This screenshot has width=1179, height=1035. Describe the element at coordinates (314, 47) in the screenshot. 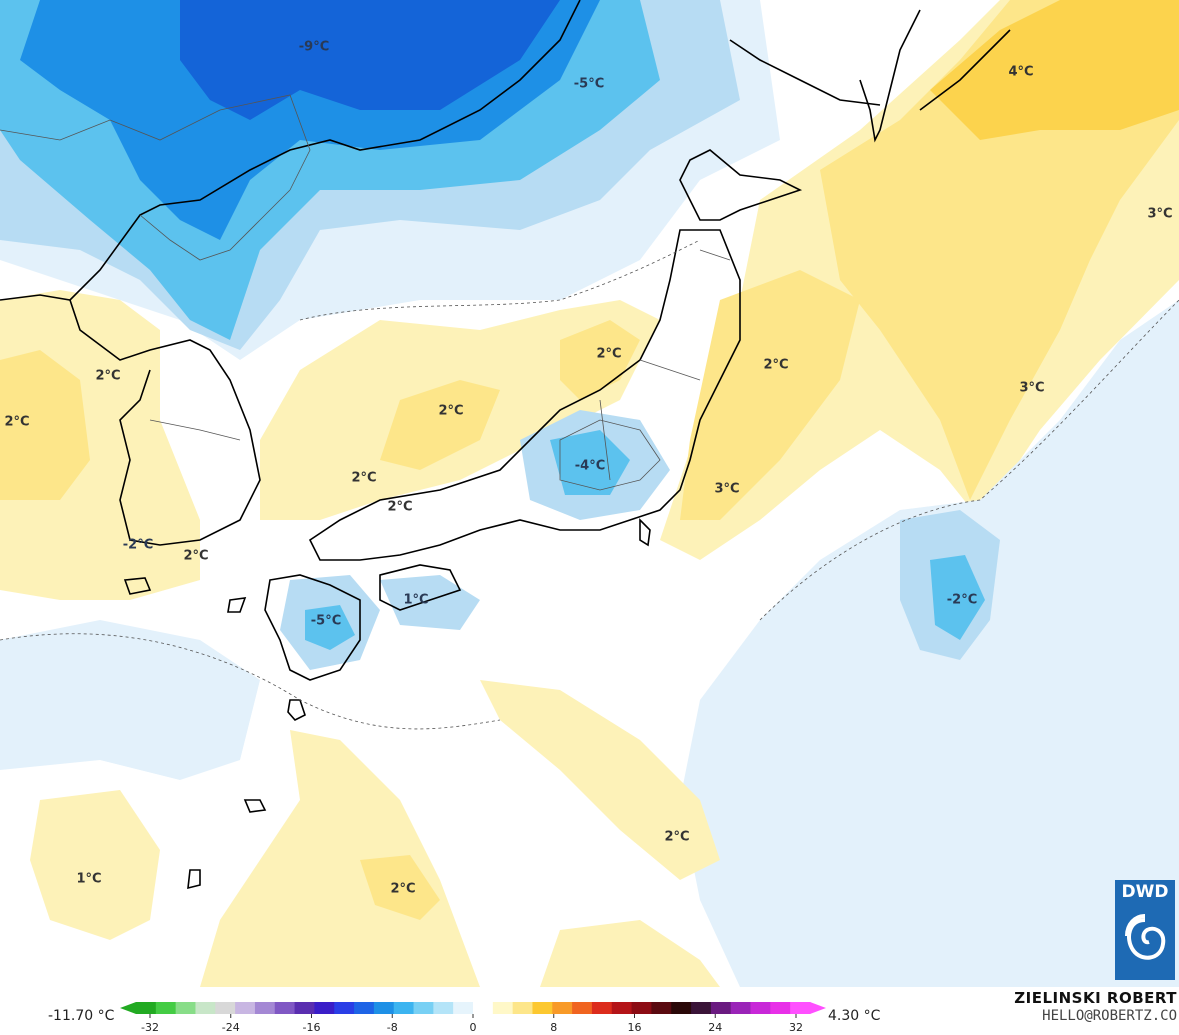

I see `temp-label: -9°C` at that location.